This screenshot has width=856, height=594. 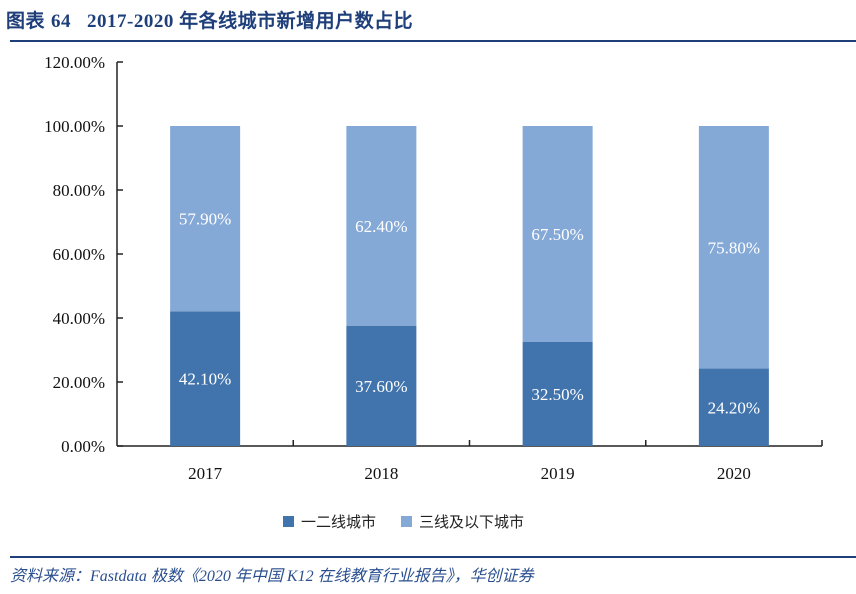 What do you see at coordinates (79, 190) in the screenshot?
I see `y-tick-label: 80.00%` at bounding box center [79, 190].